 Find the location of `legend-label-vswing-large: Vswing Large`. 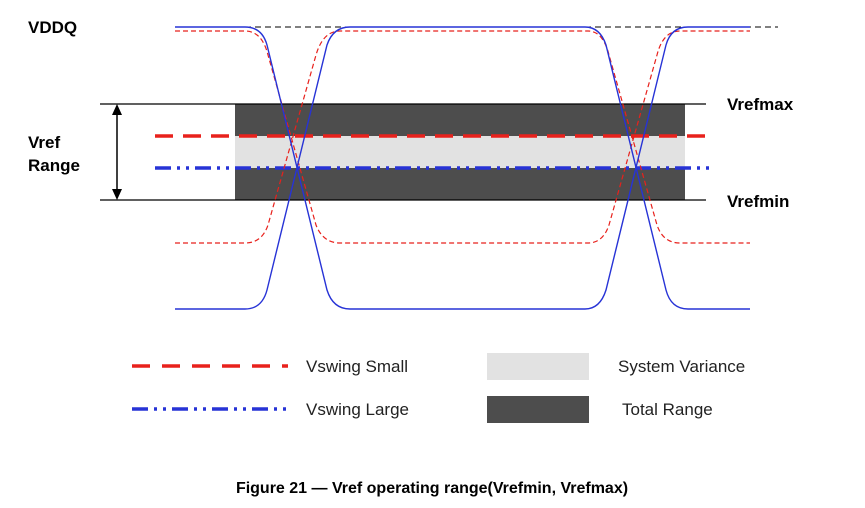

legend-label-vswing-large: Vswing Large is located at coordinates (357, 409).